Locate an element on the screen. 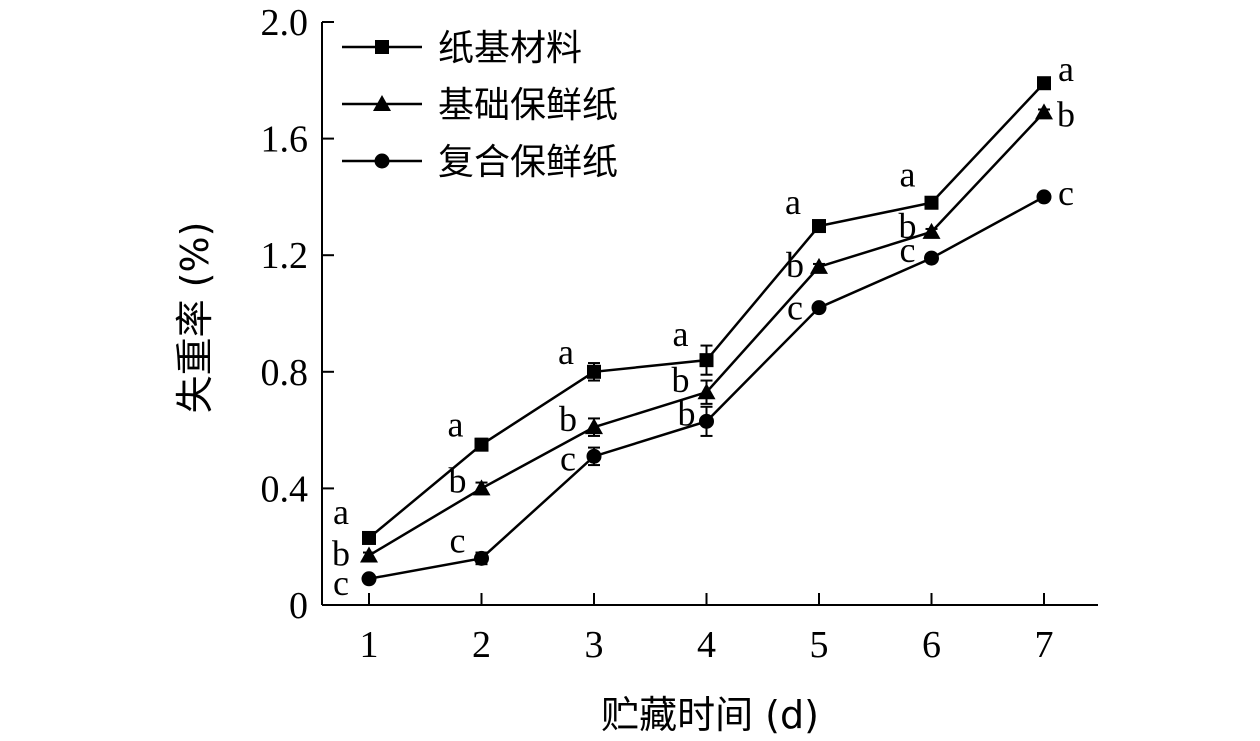 This screenshot has height=741, width=1260. y-tick-label: 1.2 is located at coordinates (285, 256).